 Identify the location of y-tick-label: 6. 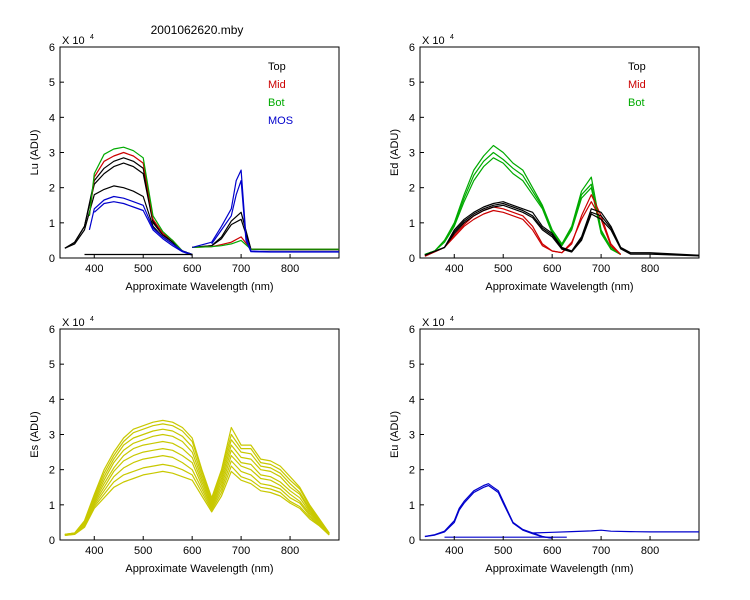
(52, 330).